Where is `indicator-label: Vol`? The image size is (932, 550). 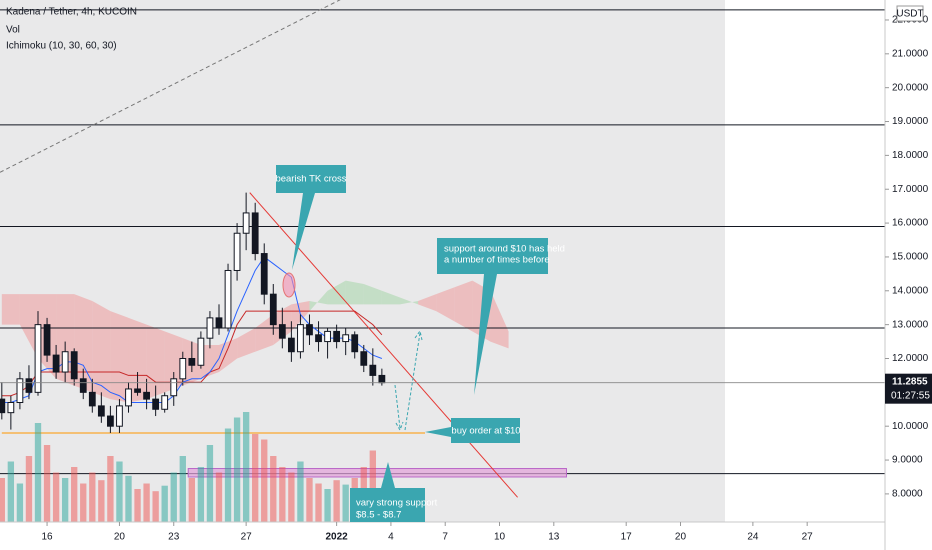
indicator-label: Vol is located at coordinates (13, 30).